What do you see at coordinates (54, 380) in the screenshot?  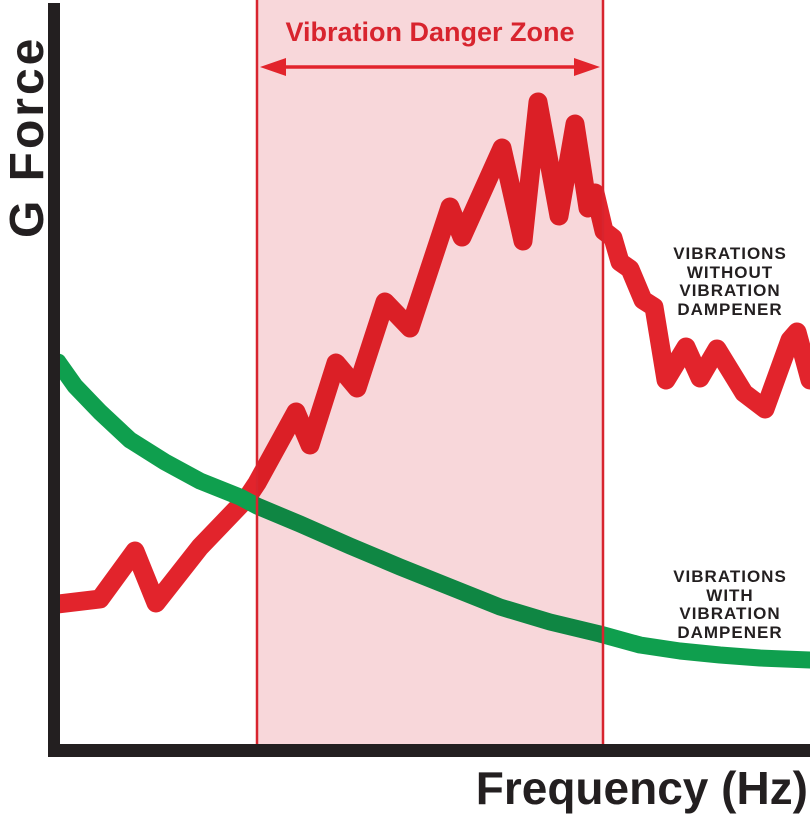 I see `y-axis-line` at bounding box center [54, 380].